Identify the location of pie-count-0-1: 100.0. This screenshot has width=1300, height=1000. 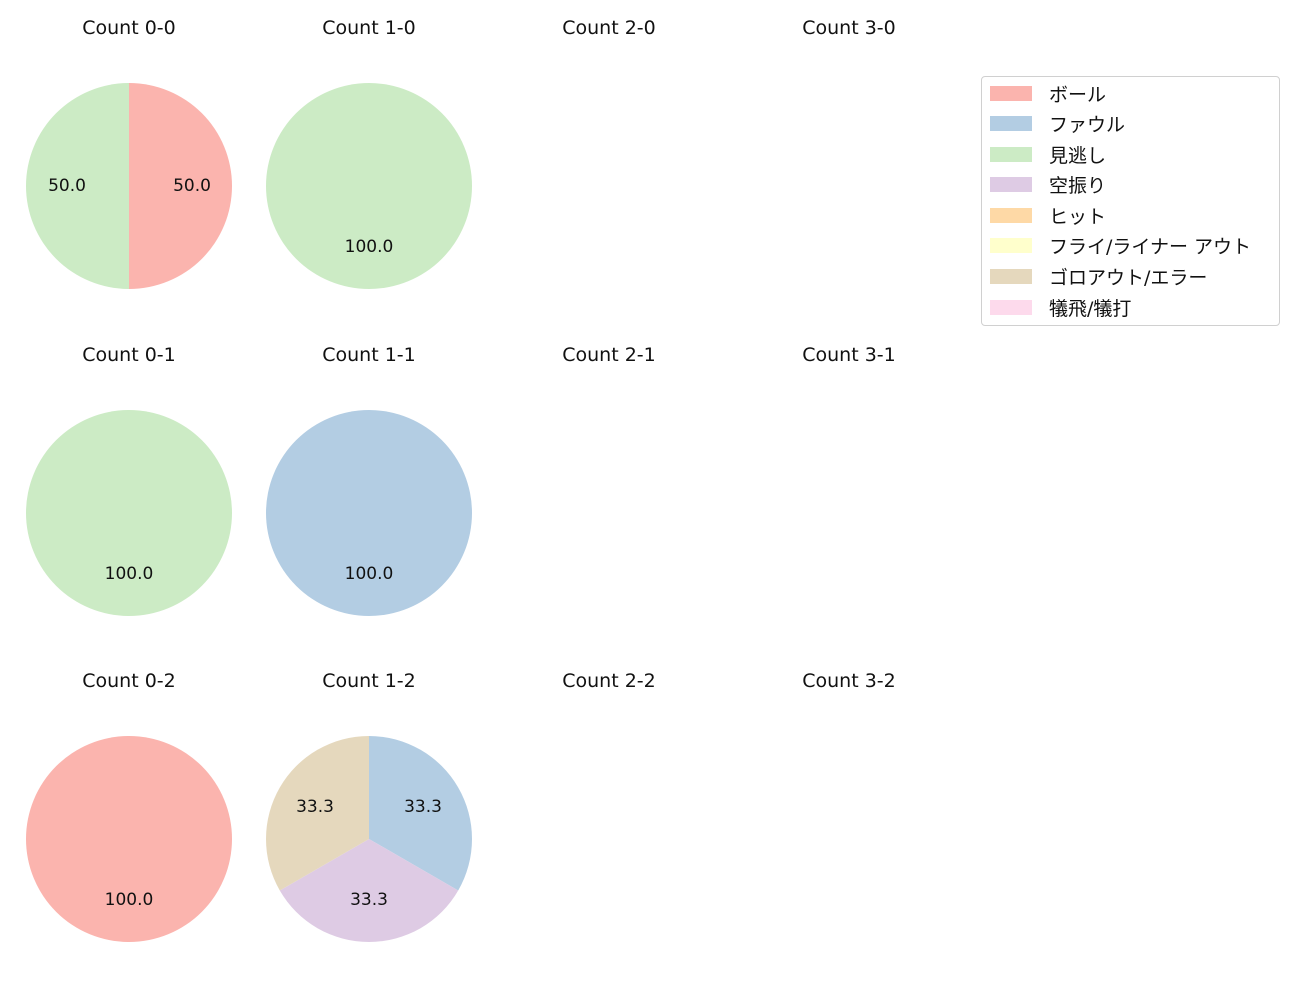
(129, 513).